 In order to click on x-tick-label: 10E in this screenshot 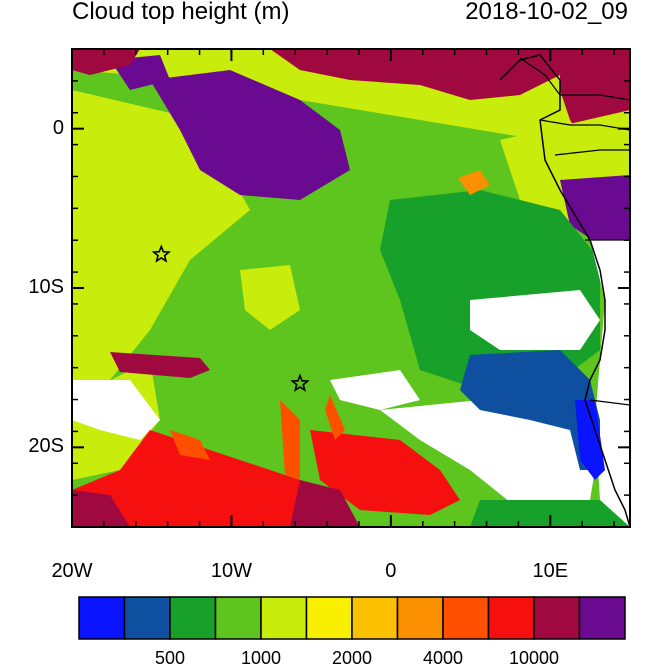, I will do `click(550, 571)`.